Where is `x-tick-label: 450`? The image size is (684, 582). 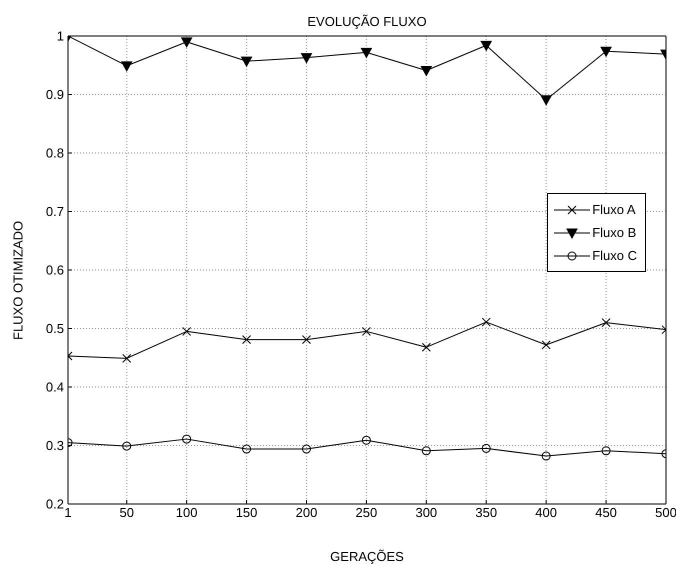 x-tick-label: 450 is located at coordinates (606, 512).